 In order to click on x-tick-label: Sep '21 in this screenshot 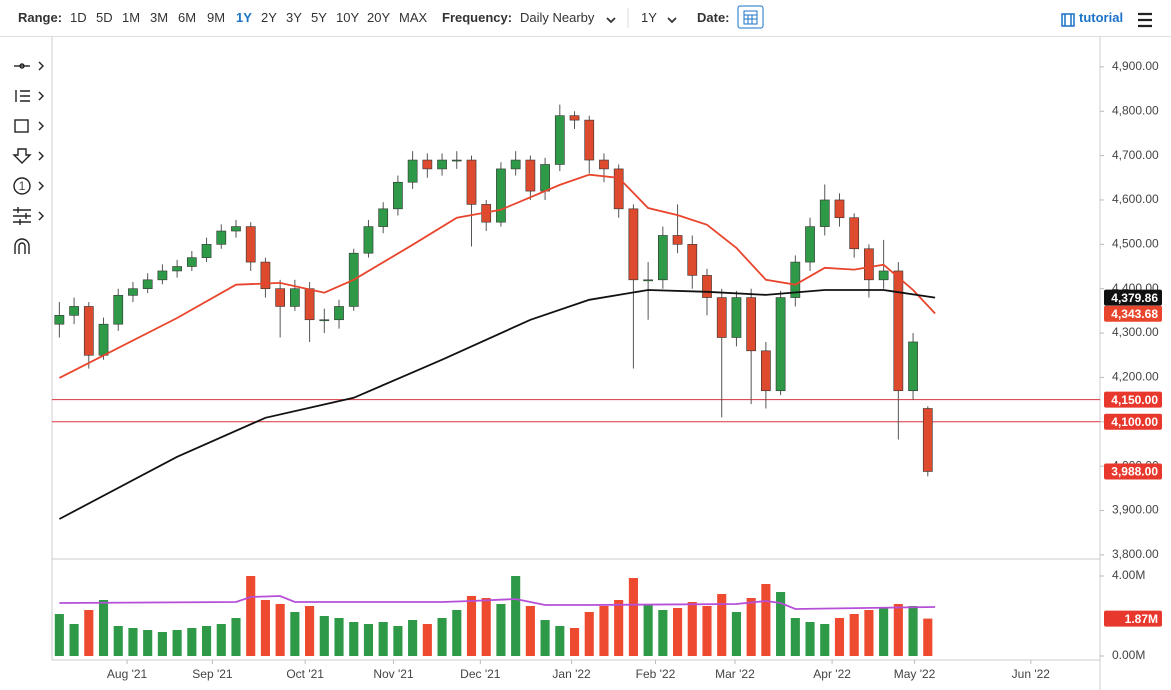, I will do `click(212, 674)`.